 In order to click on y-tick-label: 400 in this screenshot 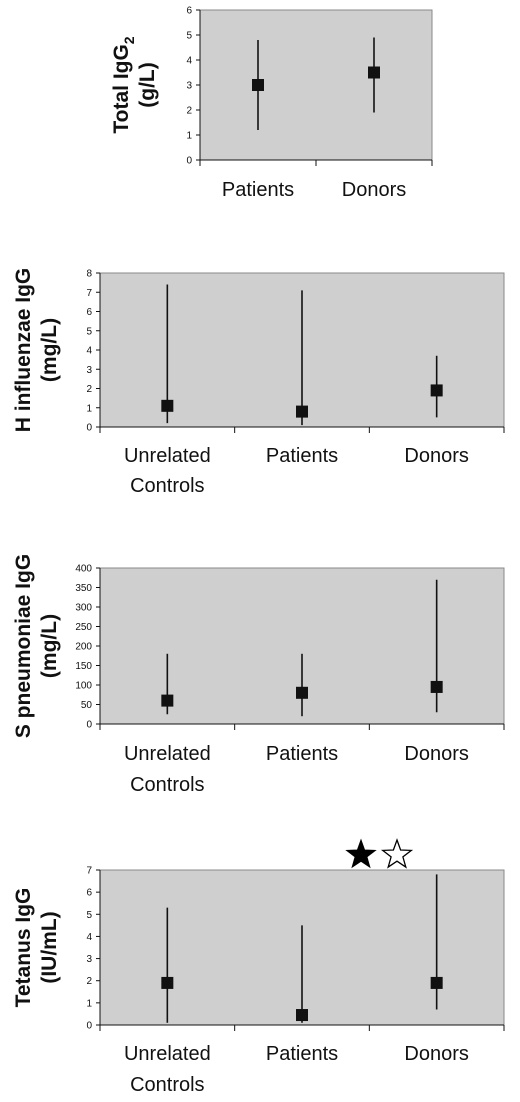, I will do `click(83, 569)`.